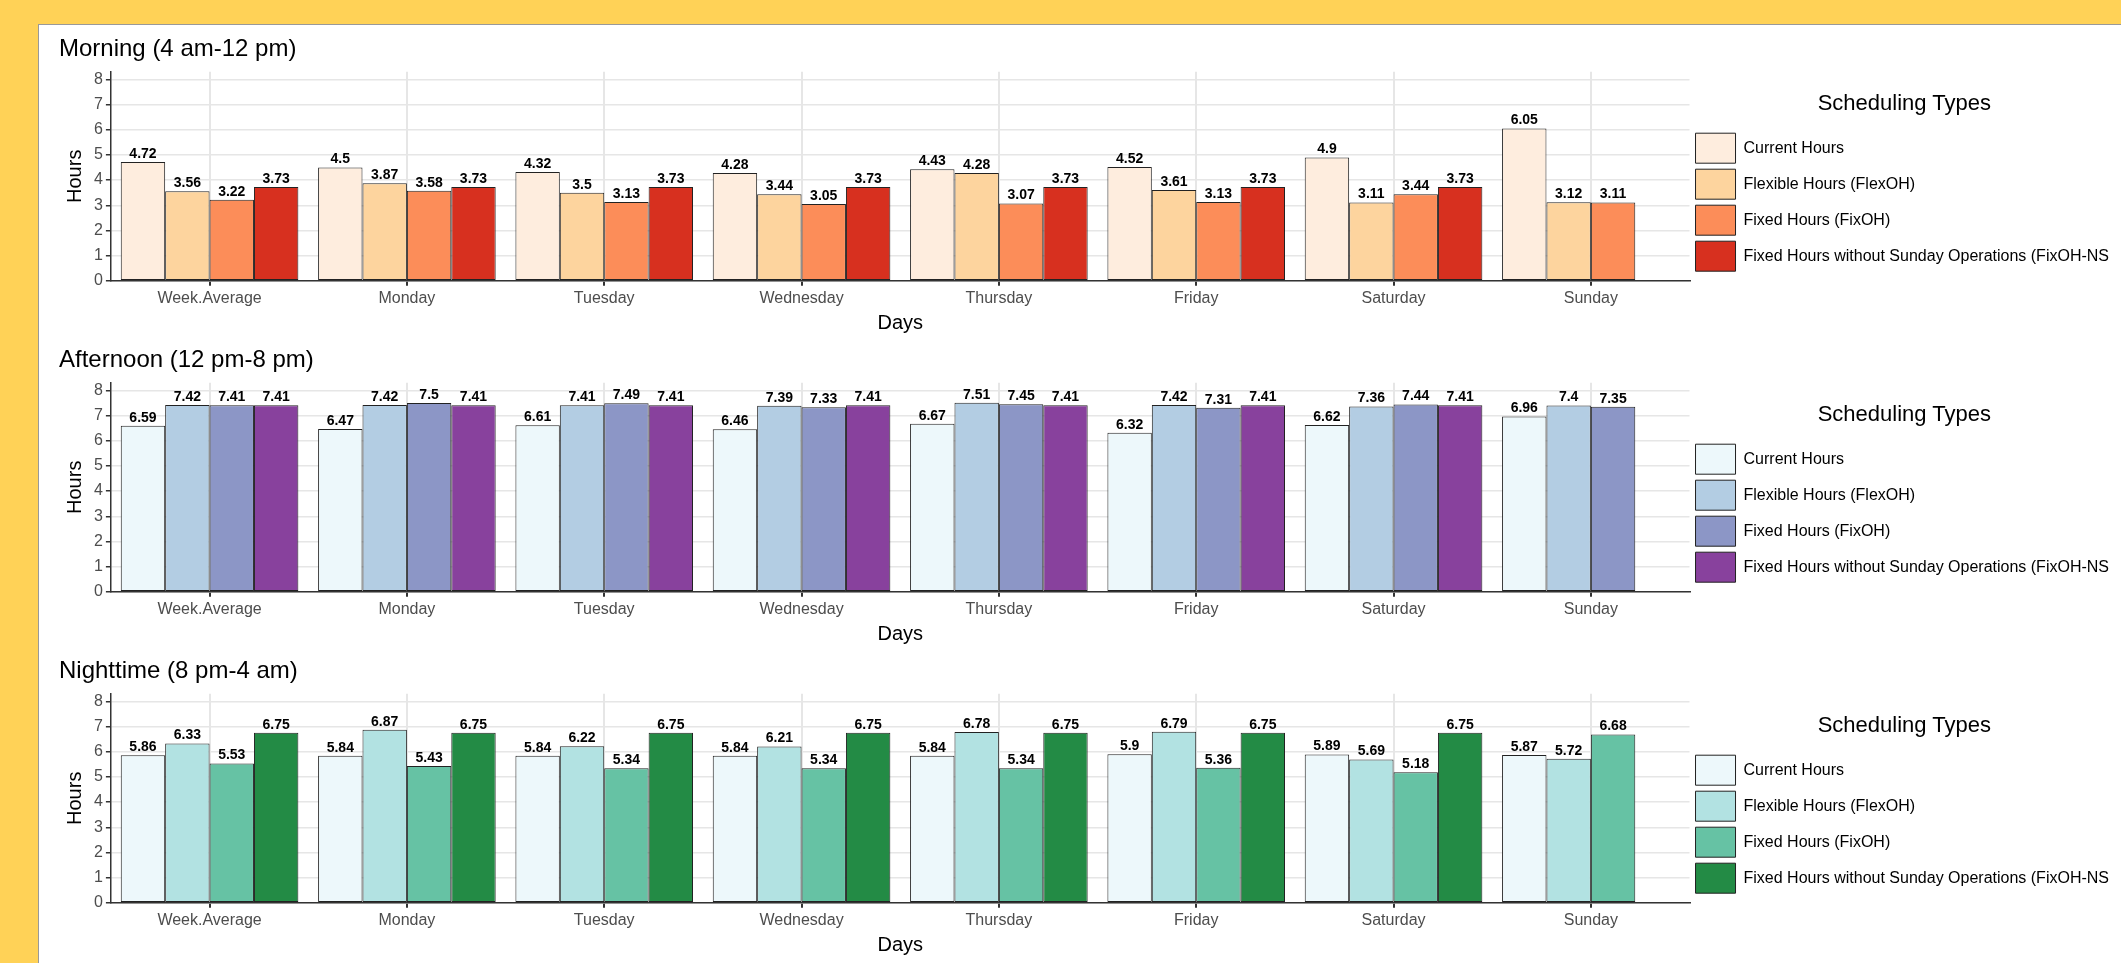 Image resolution: width=2121 pixels, height=963 pixels. What do you see at coordinates (1613, 397) in the screenshot?
I see `data-label: 7.35` at bounding box center [1613, 397].